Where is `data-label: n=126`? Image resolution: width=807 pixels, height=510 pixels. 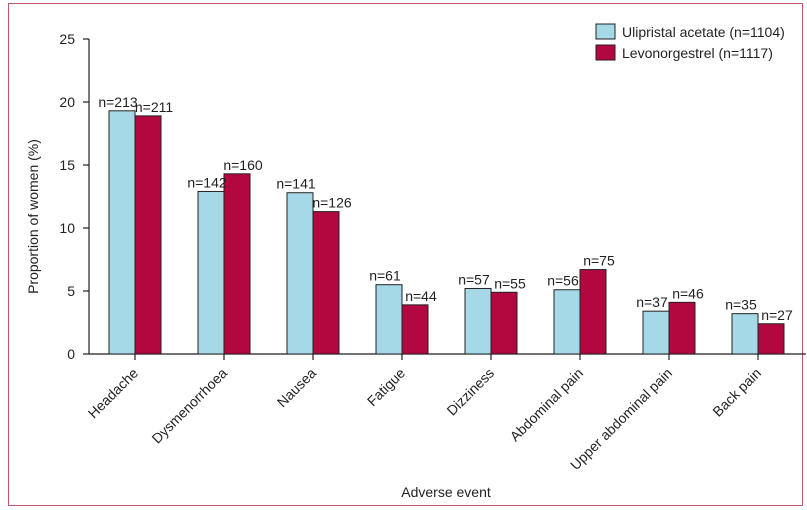 data-label: n=126 is located at coordinates (332, 203).